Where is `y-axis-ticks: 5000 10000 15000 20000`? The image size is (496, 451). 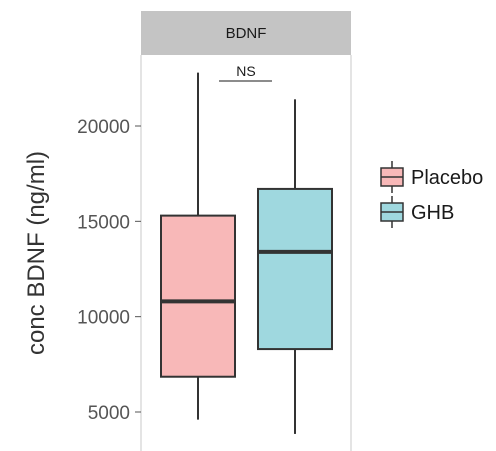 y-axis-ticks: 5000 10000 15000 20000 is located at coordinates (109, 270).